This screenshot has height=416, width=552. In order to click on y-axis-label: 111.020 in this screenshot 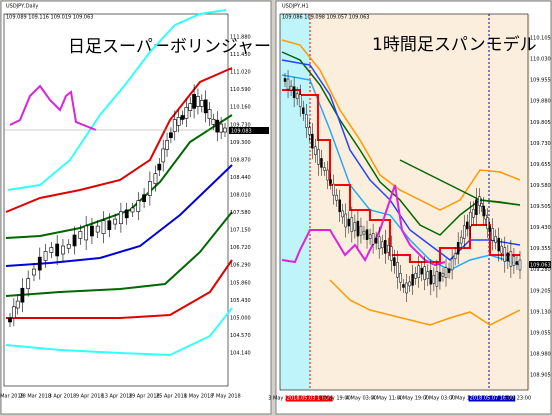, I will do `click(240, 73)`.